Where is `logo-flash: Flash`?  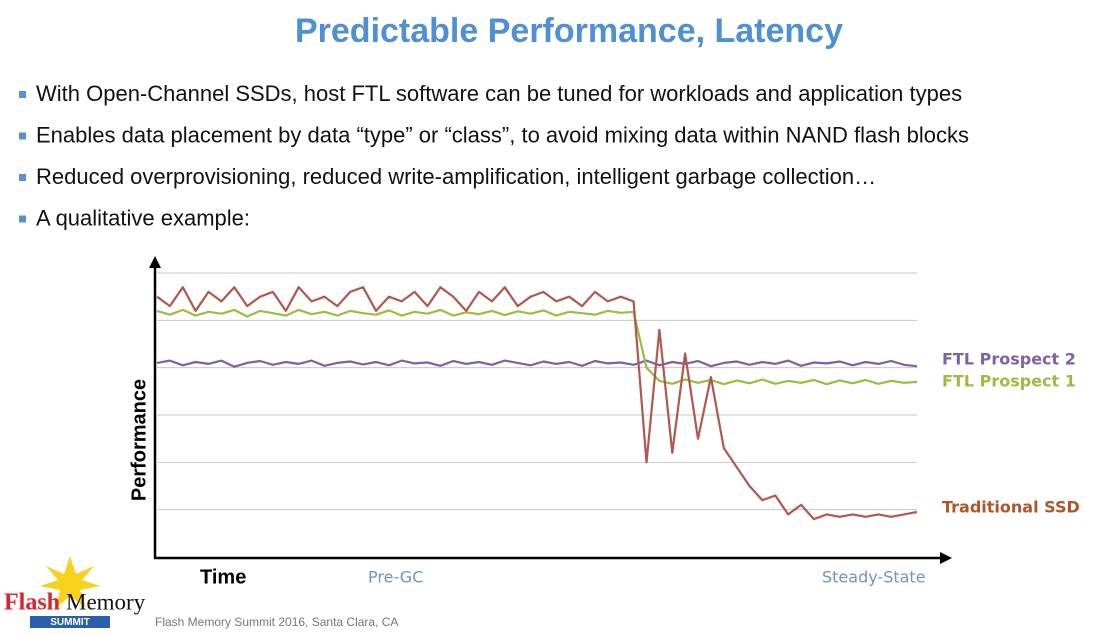 logo-flash: Flash is located at coordinates (32, 603).